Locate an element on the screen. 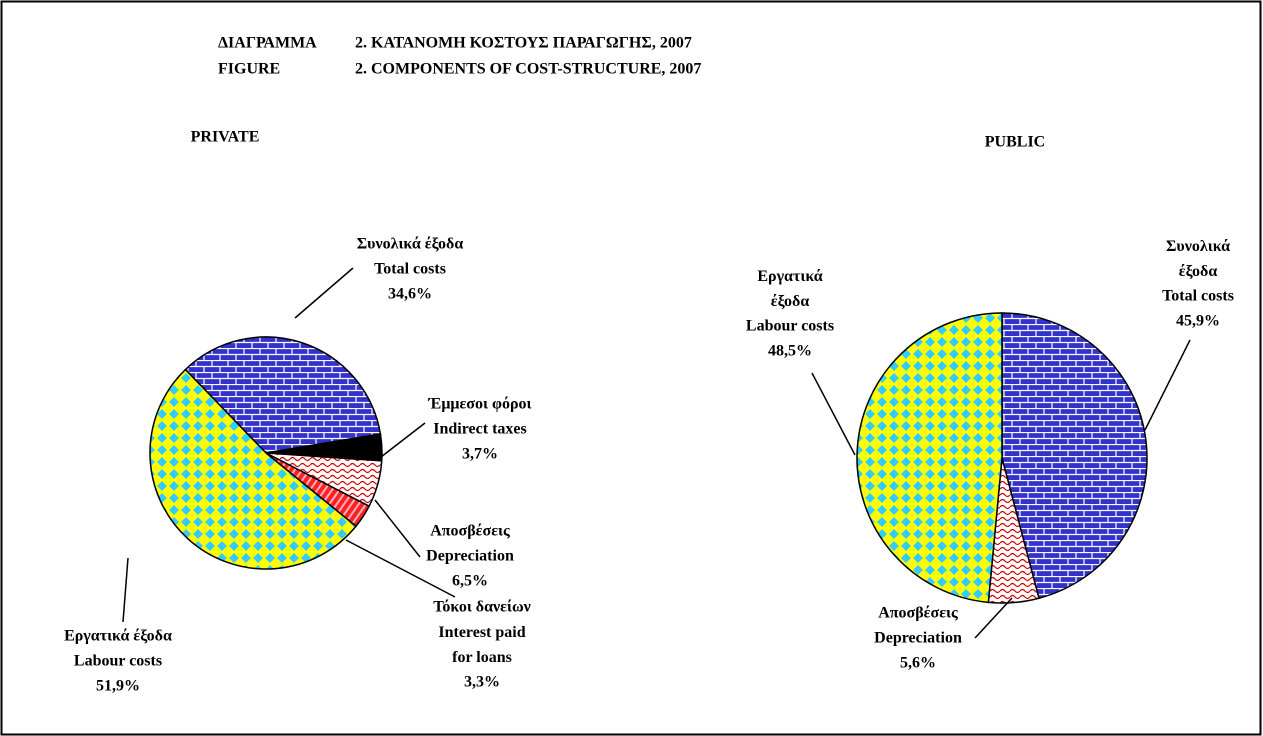 This screenshot has height=736, width=1263. value-label: 51,9% is located at coordinates (118, 686).